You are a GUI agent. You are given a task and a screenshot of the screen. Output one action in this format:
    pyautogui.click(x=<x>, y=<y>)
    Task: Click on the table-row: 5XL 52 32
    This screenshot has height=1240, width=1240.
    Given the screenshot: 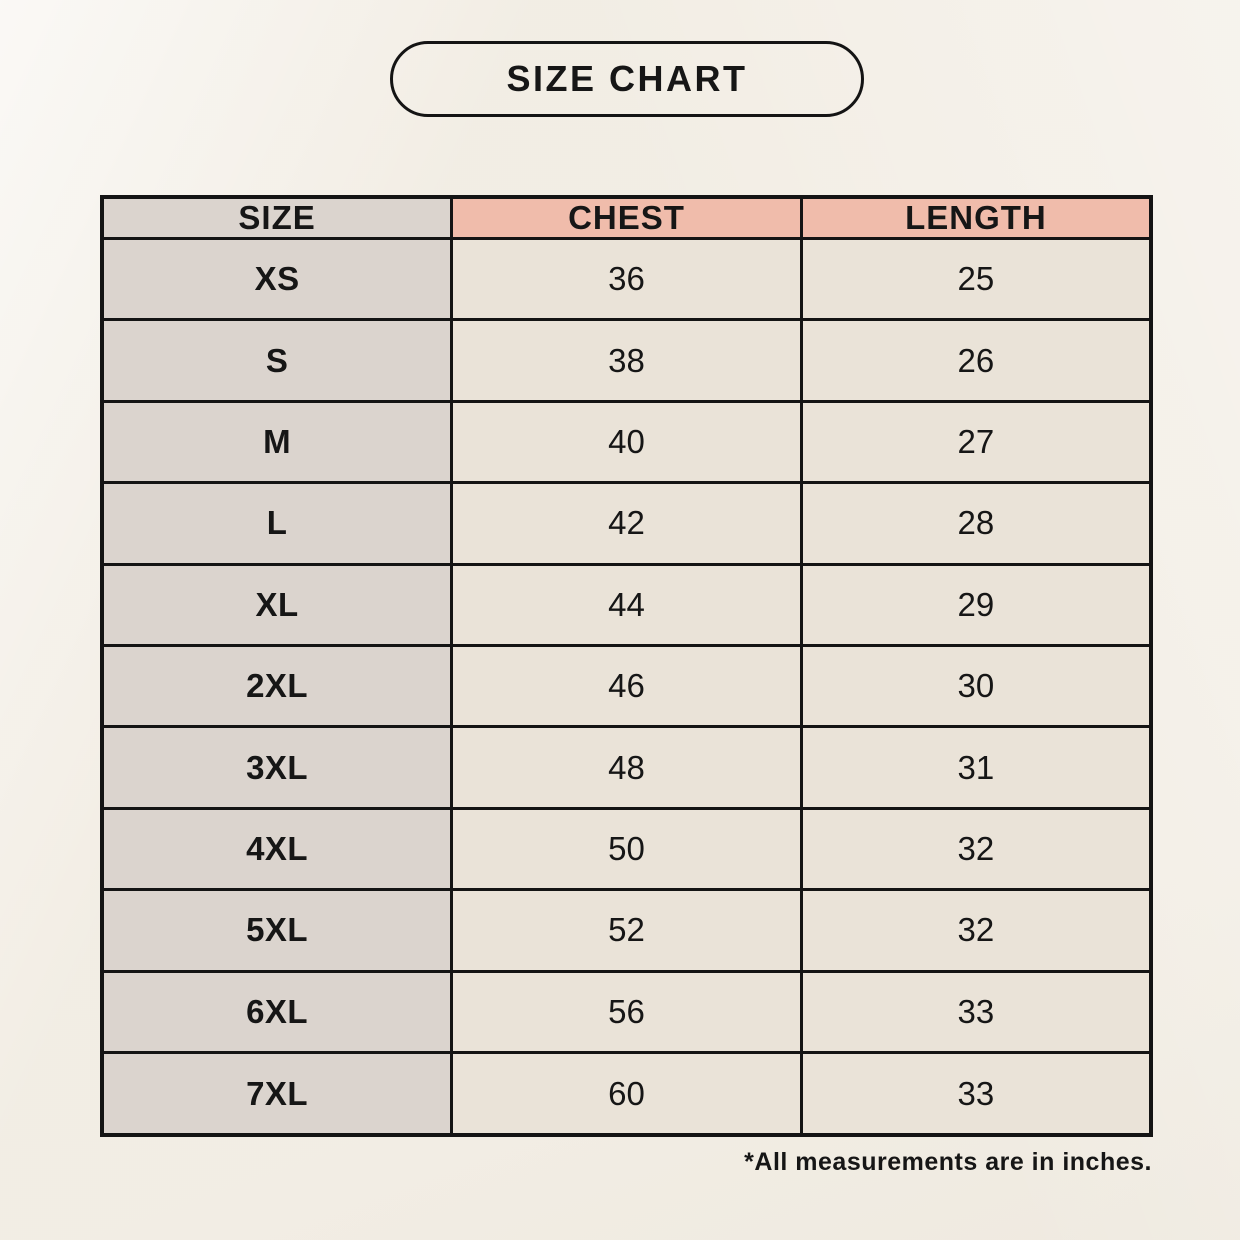 What is the action you would take?
    pyautogui.click(x=626, y=930)
    